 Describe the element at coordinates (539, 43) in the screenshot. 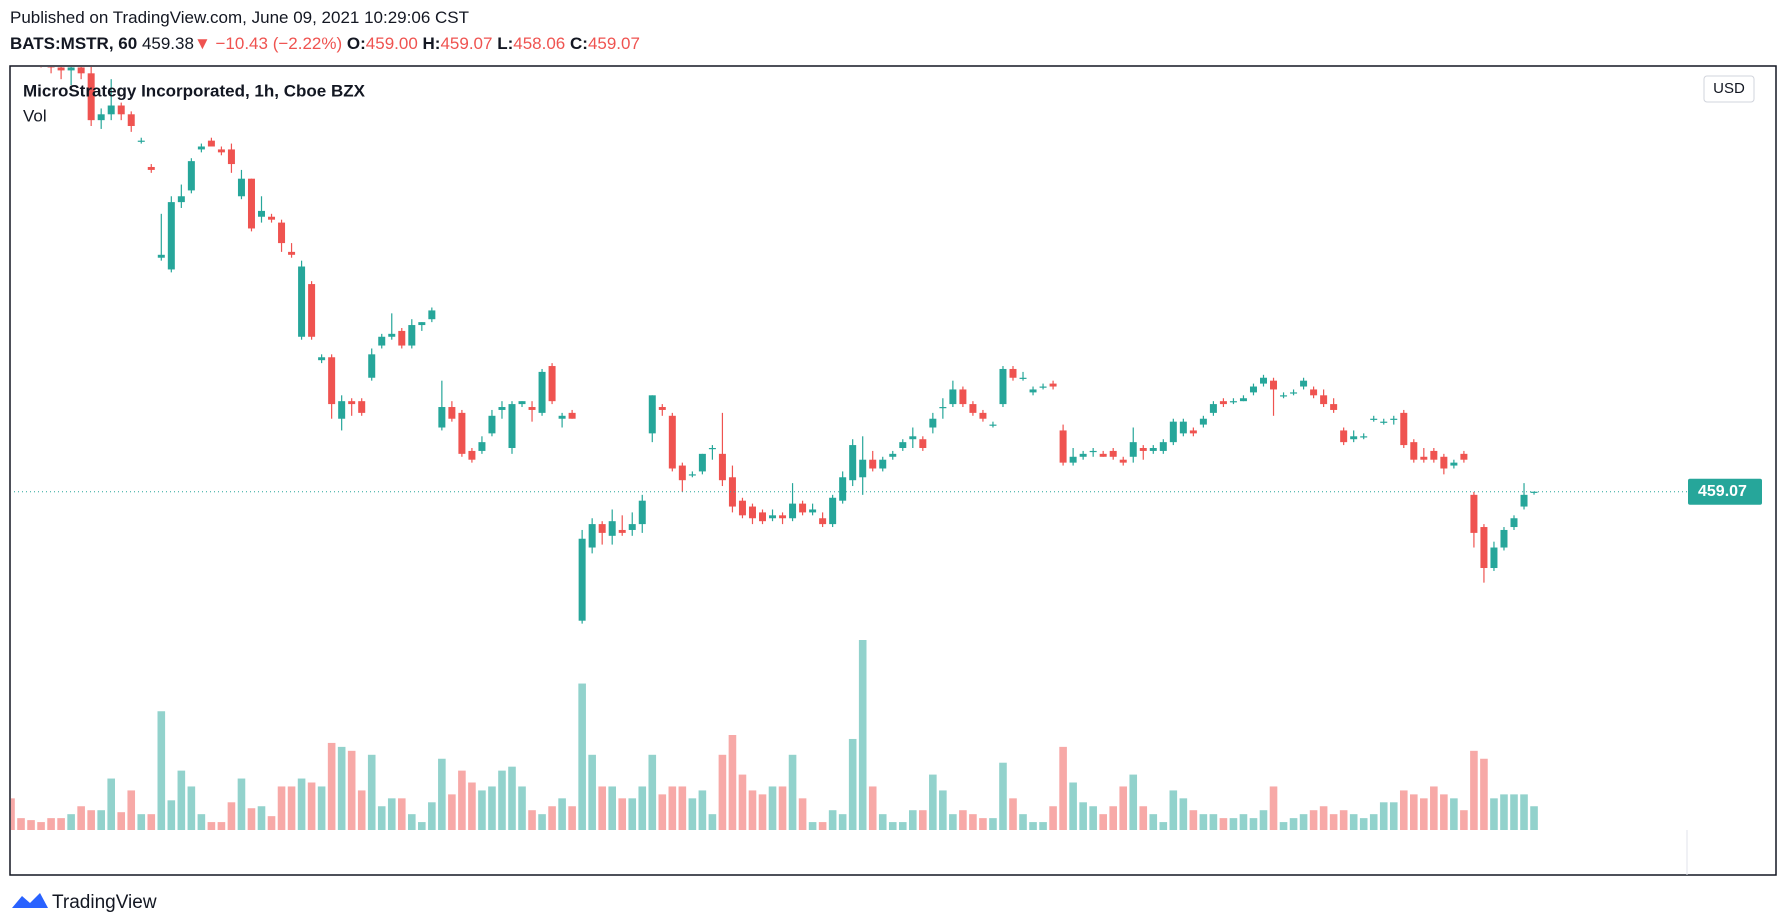

I see `ohlc-value: 458.06` at that location.